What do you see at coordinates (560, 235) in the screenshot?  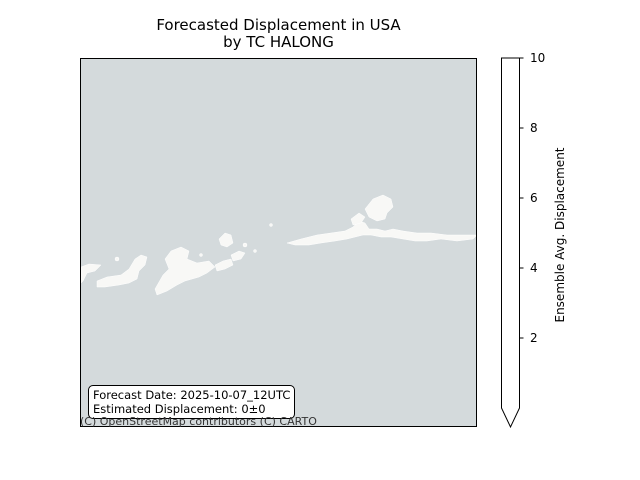 I see `colorbar-label: Ensemble Avg. Displacement` at bounding box center [560, 235].